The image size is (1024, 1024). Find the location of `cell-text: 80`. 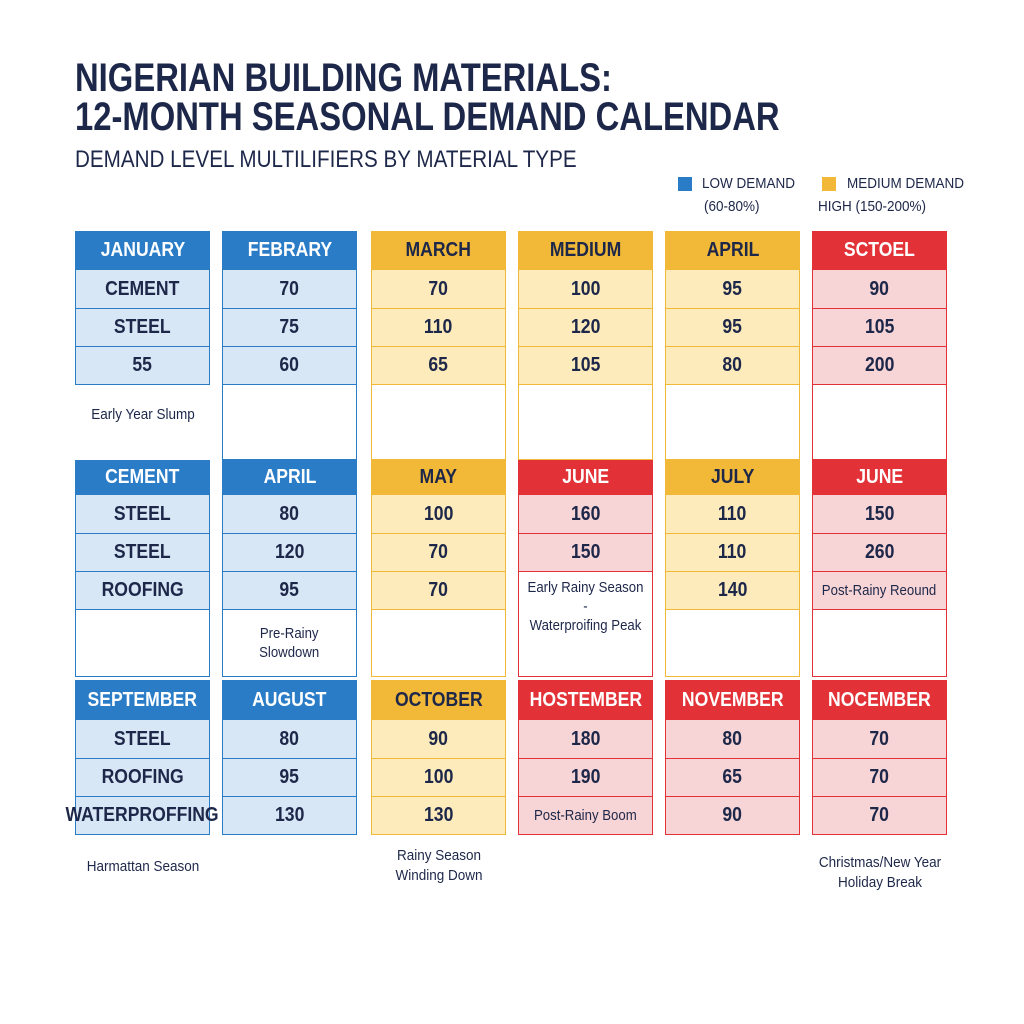

cell-text: 80 is located at coordinates (732, 738).